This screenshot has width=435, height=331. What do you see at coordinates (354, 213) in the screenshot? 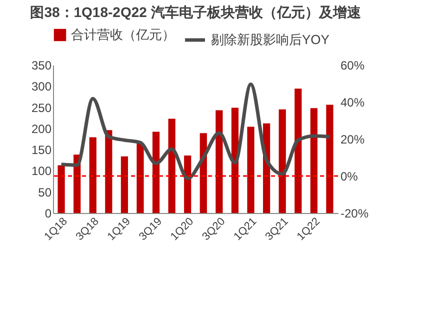
I see `y2-tick-label: -20%` at bounding box center [354, 213].